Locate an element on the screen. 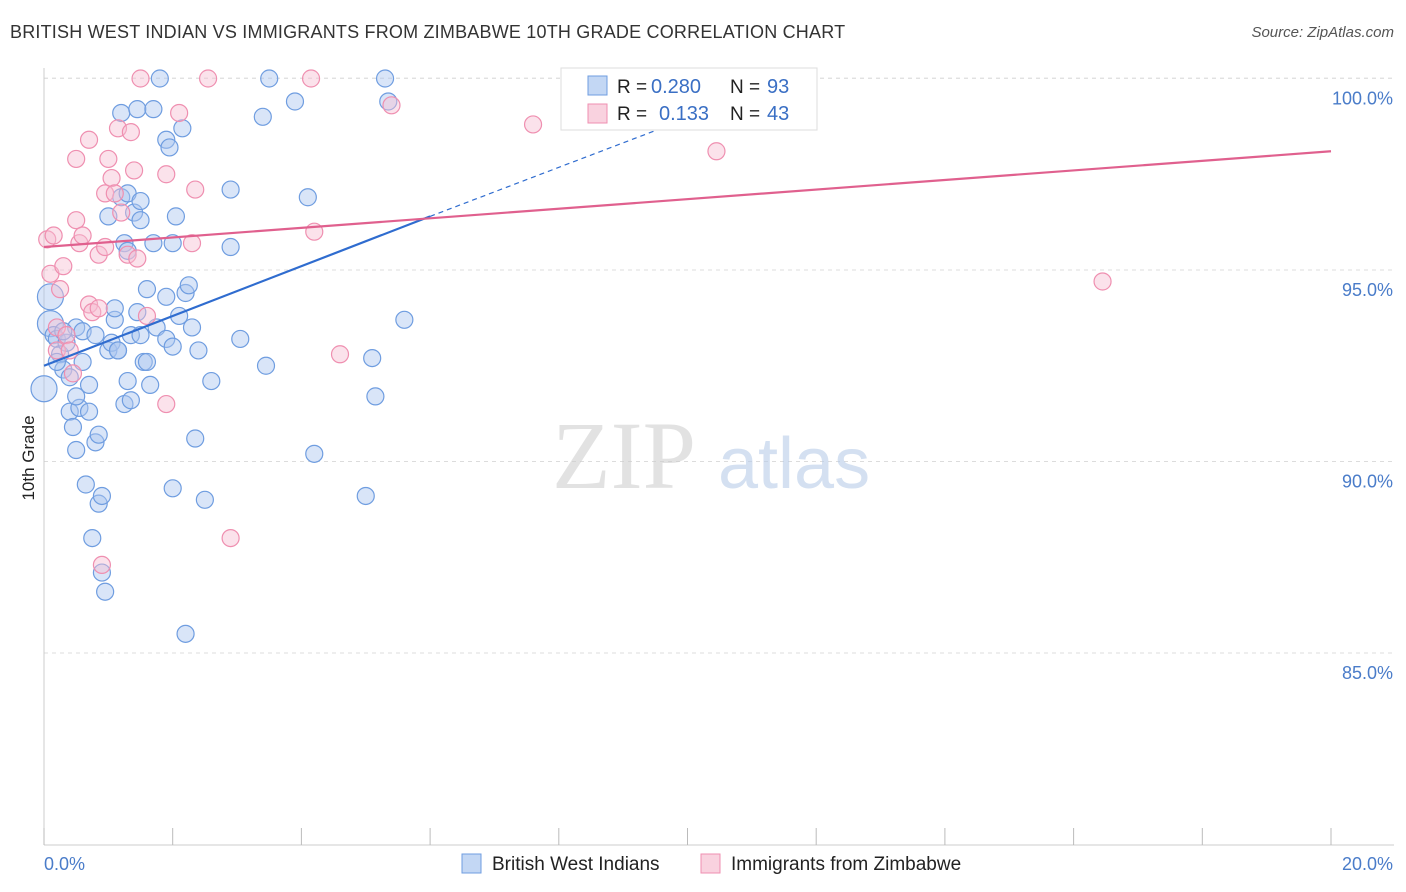 The height and width of the screenshot is (892, 1406). legend-r-value-1: 0.133 is located at coordinates (684, 114).